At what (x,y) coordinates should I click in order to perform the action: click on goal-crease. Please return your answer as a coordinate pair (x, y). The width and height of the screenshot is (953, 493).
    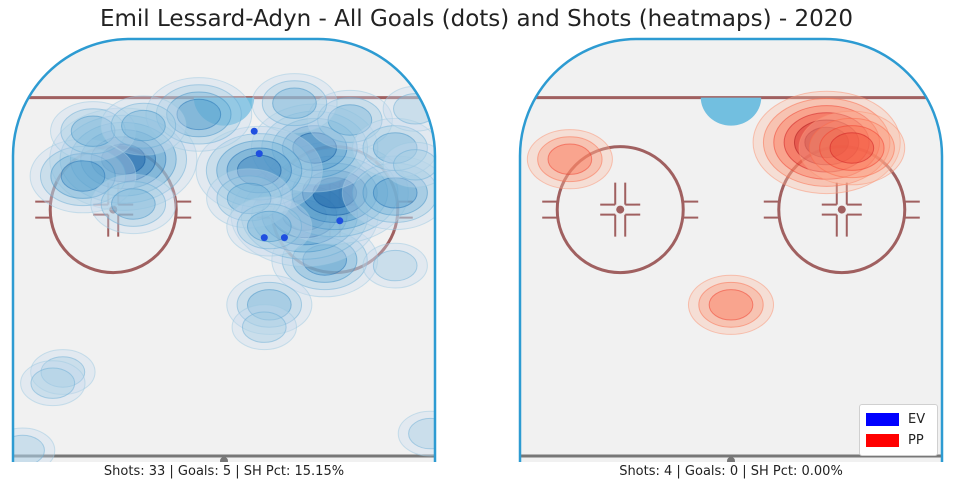
    Looking at the image, I should click on (731, 111).